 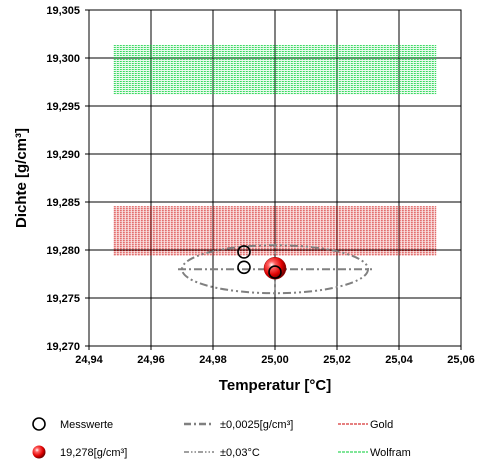 I want to click on legend-item: 19,278[g/cm³], so click(x=79, y=452).